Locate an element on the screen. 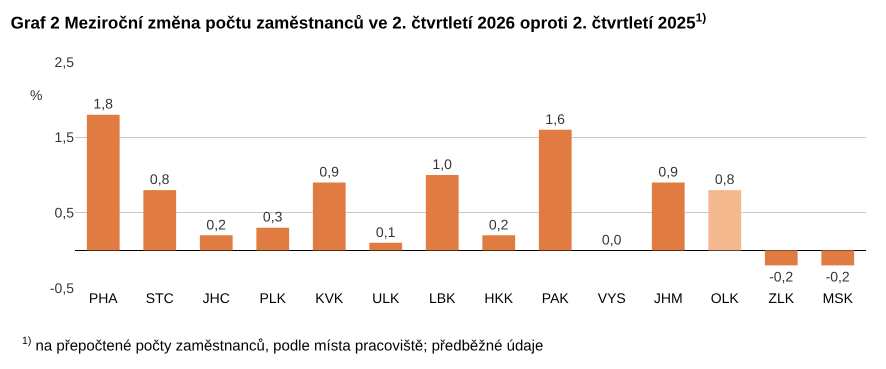 This screenshot has width=886, height=369. x-tick-label: PHA is located at coordinates (103, 298).